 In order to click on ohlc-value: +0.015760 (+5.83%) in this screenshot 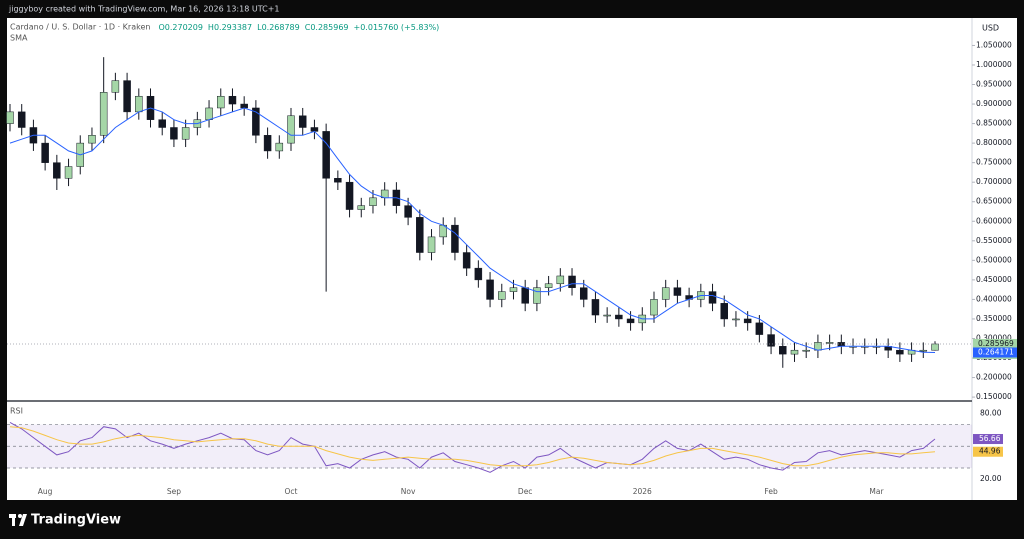, I will do `click(397, 27)`.